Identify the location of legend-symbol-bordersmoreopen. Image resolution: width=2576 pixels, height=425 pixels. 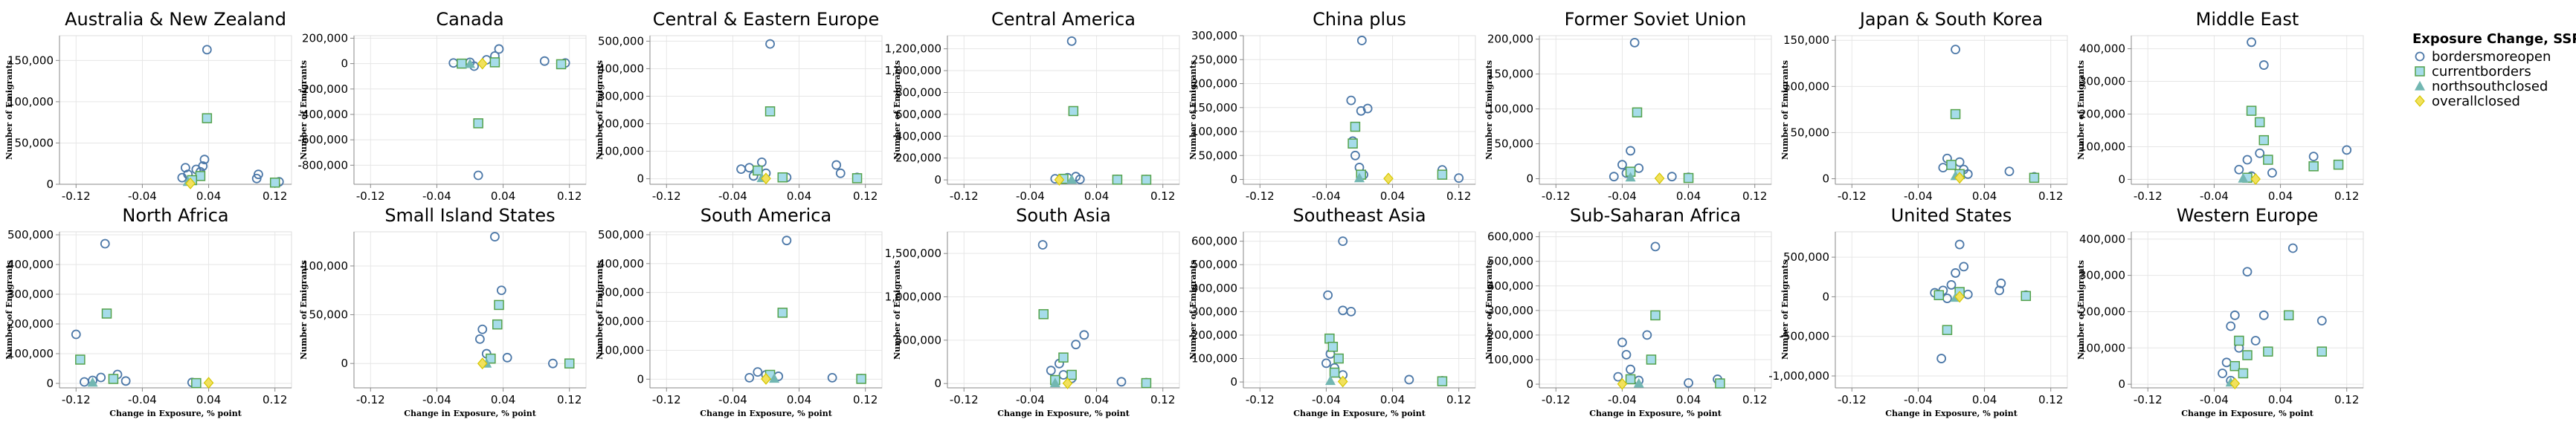
(2420, 57).